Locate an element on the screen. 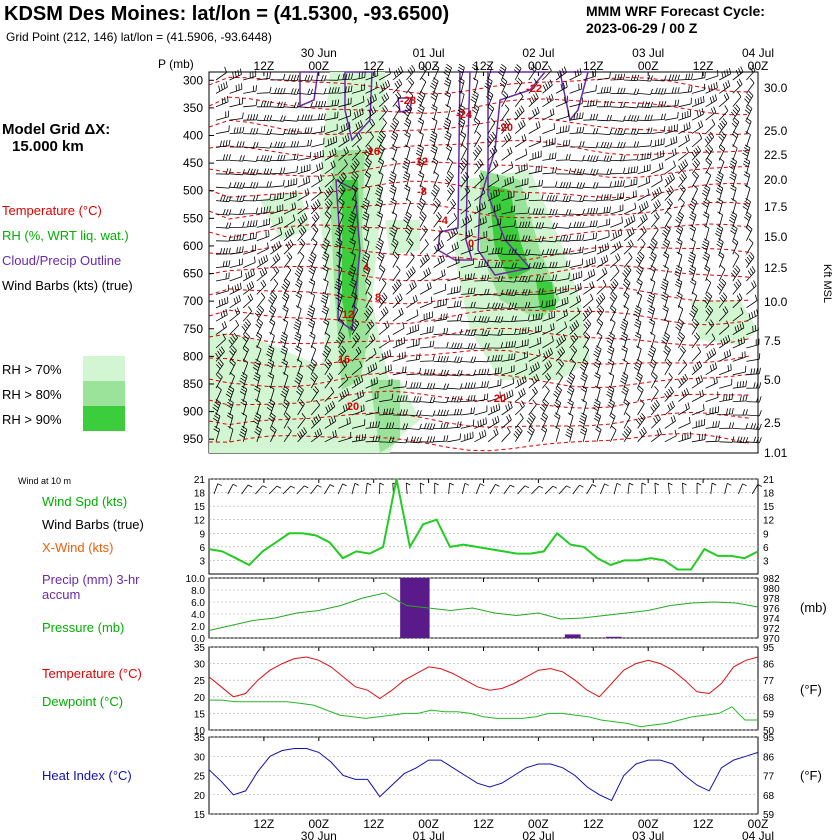 The width and height of the screenshot is (840, 840). temperature-contour-label: 0 is located at coordinates (471, 244).